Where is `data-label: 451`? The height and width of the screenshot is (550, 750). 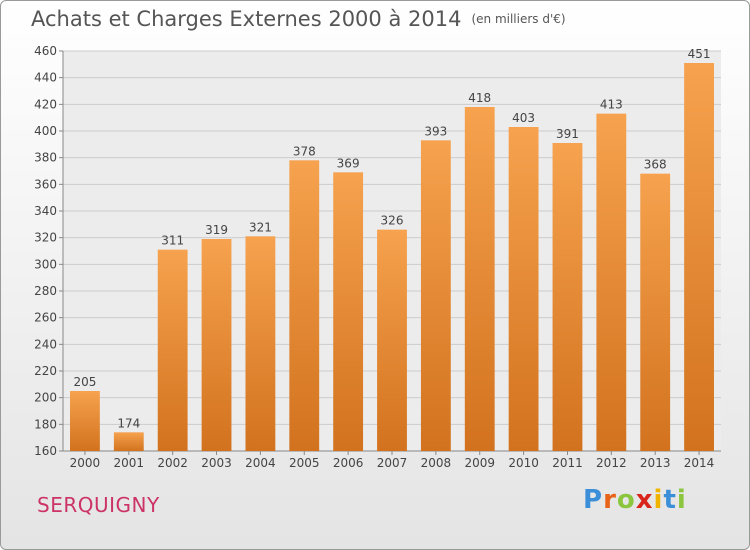
data-label: 451 is located at coordinates (699, 54).